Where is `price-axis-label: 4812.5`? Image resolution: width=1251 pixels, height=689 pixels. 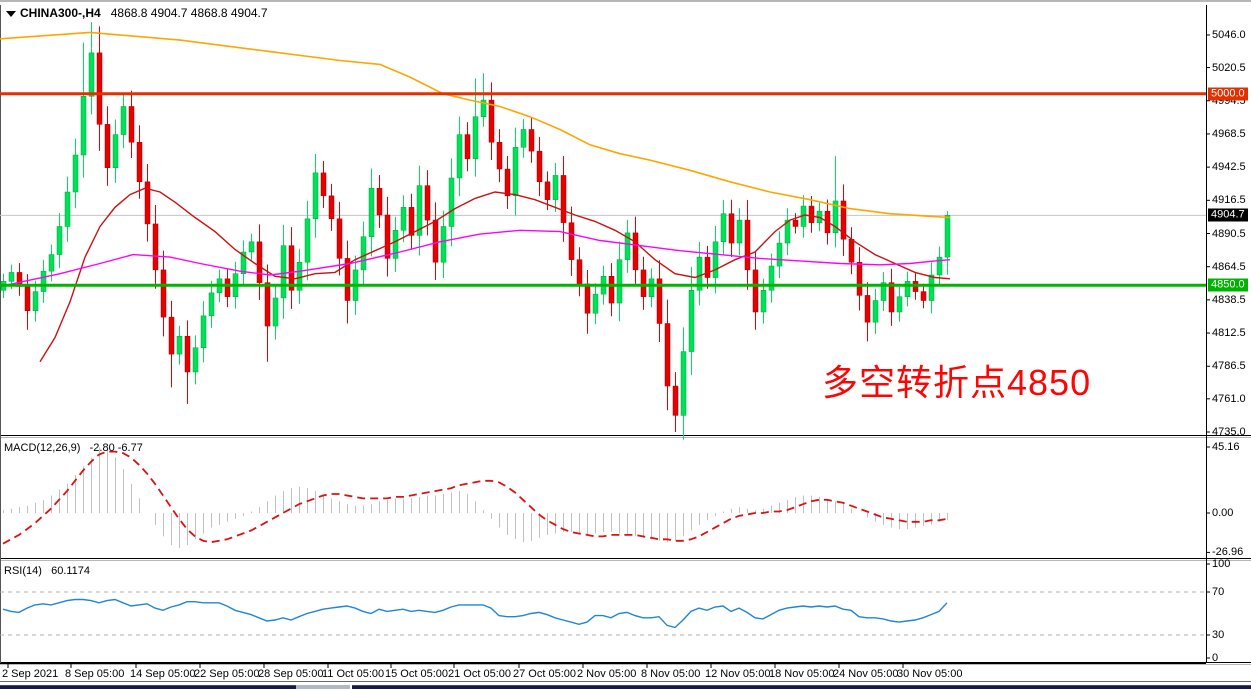
price-axis-label: 4812.5 is located at coordinates (1229, 333).